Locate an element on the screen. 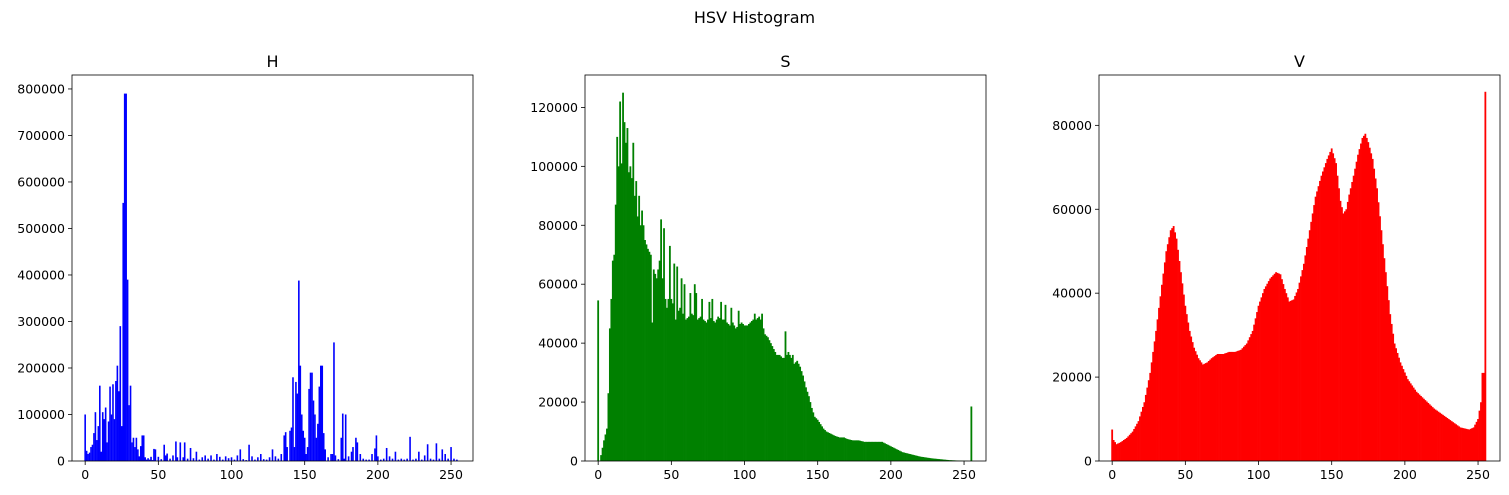 The height and width of the screenshot is (495, 1509). y-tick-label: 20000 is located at coordinates (1072, 377).